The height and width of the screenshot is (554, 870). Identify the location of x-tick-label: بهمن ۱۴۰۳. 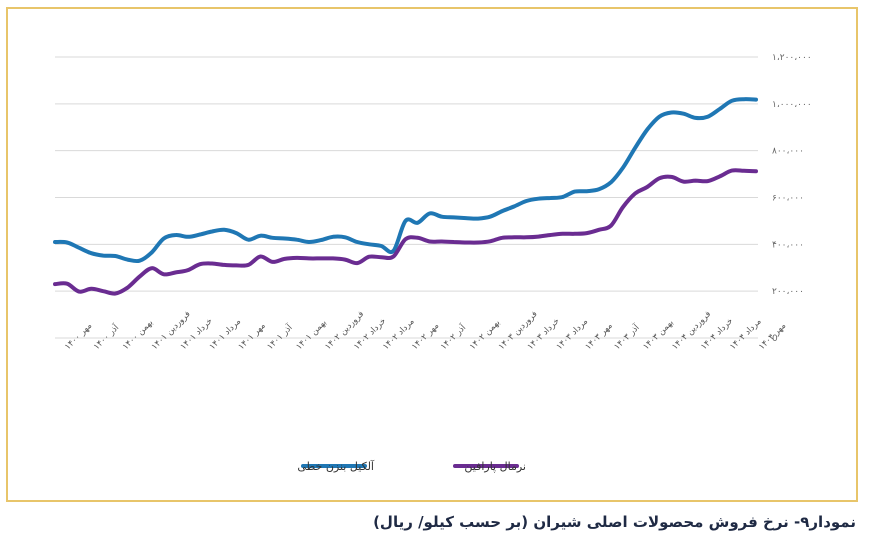
(658, 335).